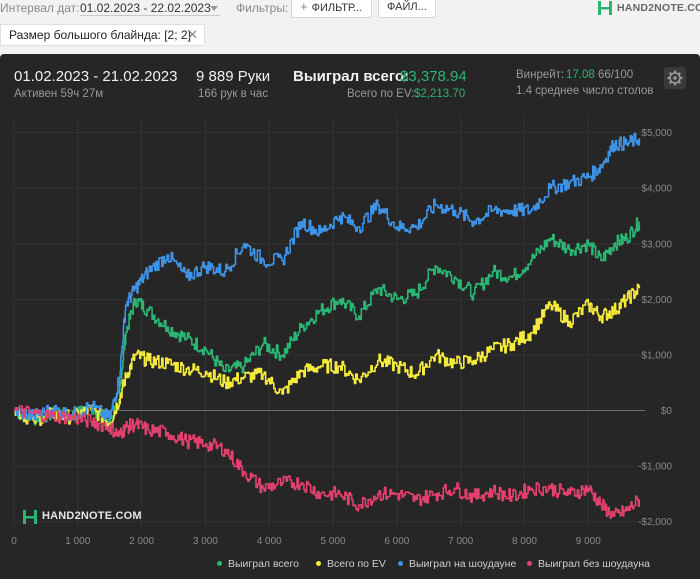 The width and height of the screenshot is (700, 579). I want to click on legend-item: Выиграл на шоудауне, so click(457, 564).